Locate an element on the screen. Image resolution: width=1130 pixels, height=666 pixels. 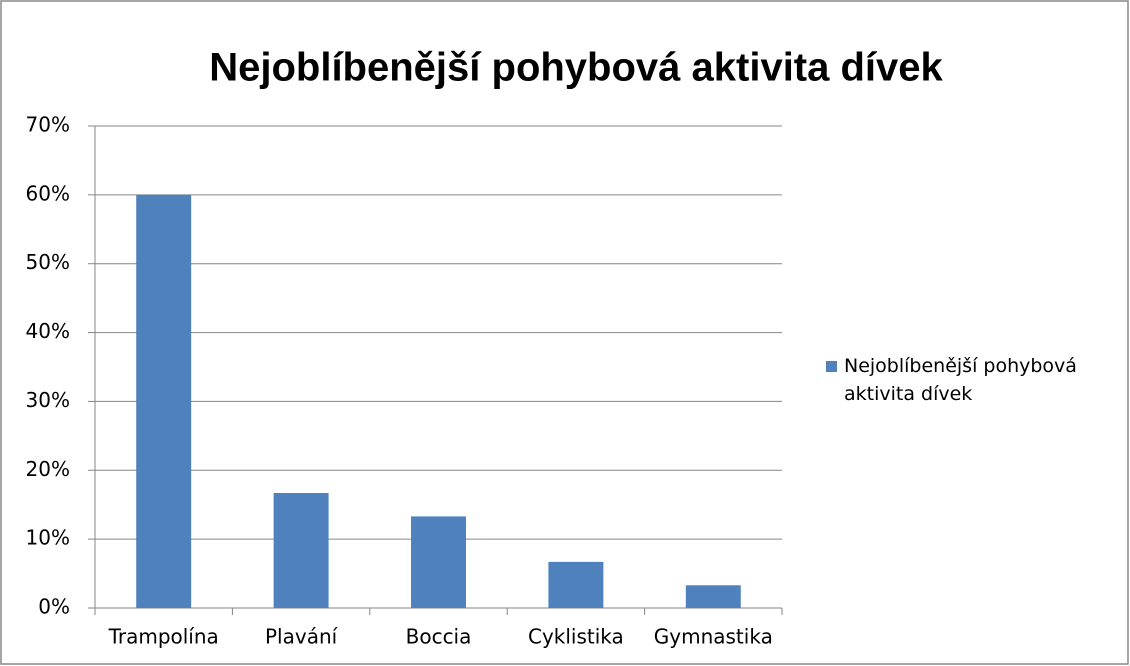
chart-title: Nejoblíbenější pohybová aktivita dívek is located at coordinates (576, 68).